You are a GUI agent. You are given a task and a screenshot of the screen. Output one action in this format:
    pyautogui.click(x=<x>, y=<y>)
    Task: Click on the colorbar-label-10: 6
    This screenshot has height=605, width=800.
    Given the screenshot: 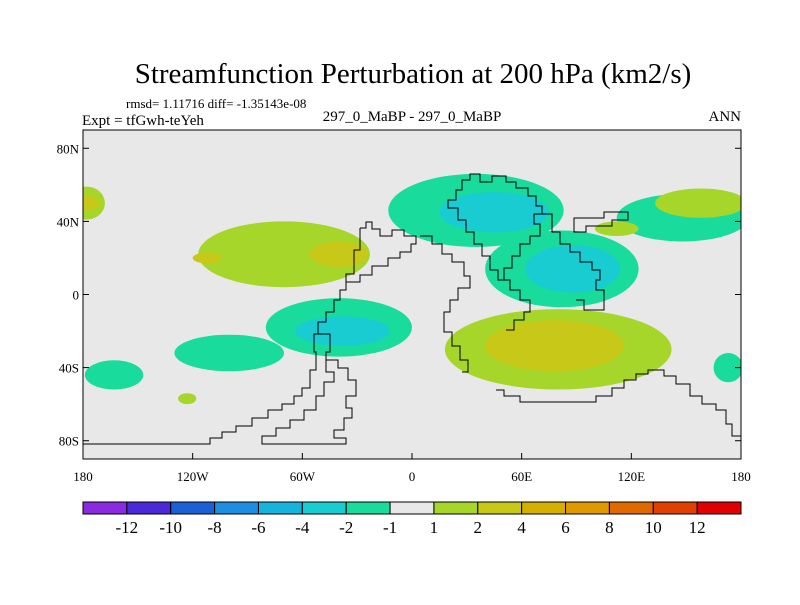 What is the action you would take?
    pyautogui.click(x=565, y=527)
    